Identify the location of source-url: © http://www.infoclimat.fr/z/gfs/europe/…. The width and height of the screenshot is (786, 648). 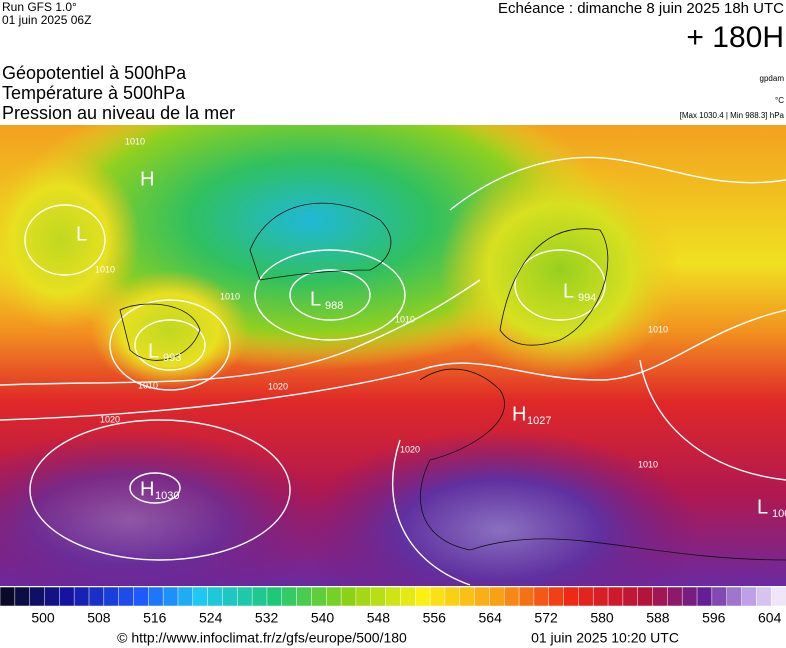
(262, 638).